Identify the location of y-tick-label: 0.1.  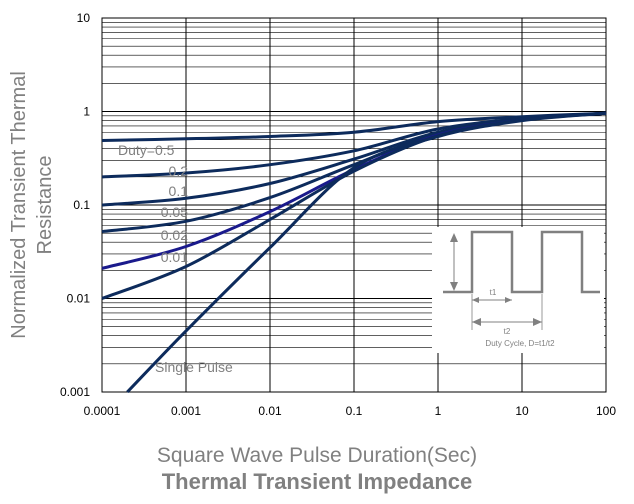
(81, 205).